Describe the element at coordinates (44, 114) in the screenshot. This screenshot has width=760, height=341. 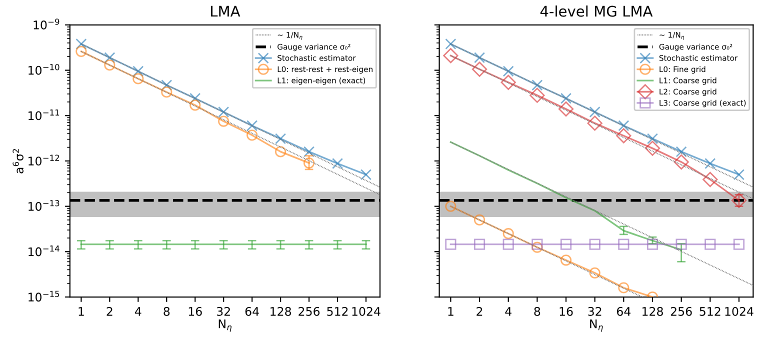
I see `y-tick-label: 10$^{−11}$` at that location.